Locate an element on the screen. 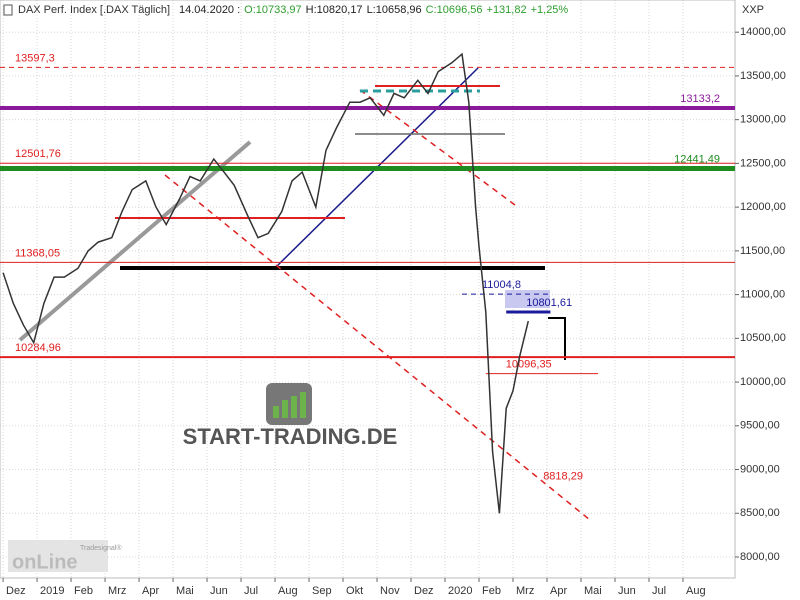  logo-box is located at coordinates (58, 556).